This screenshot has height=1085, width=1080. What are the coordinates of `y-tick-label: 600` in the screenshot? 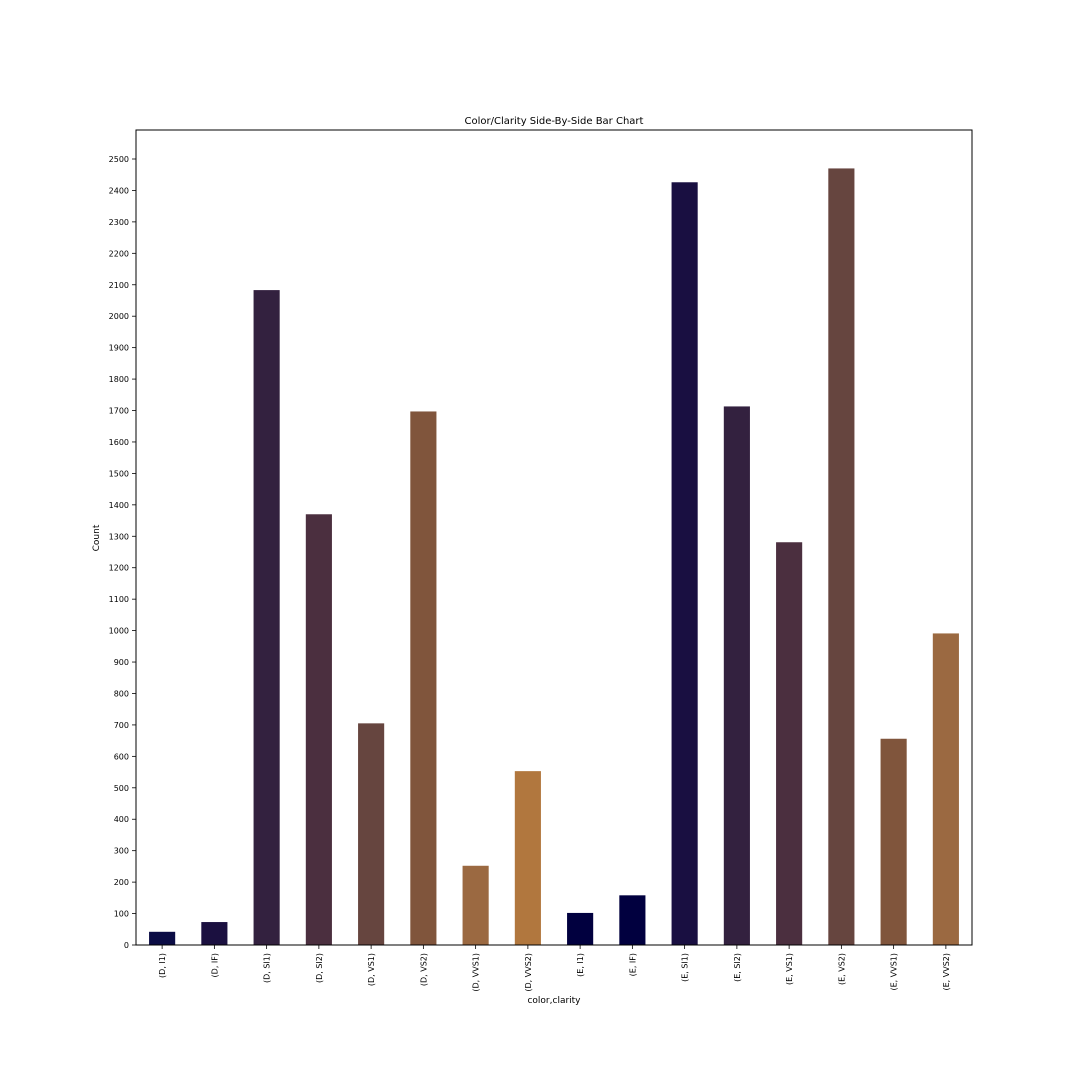 It's located at (121, 756).